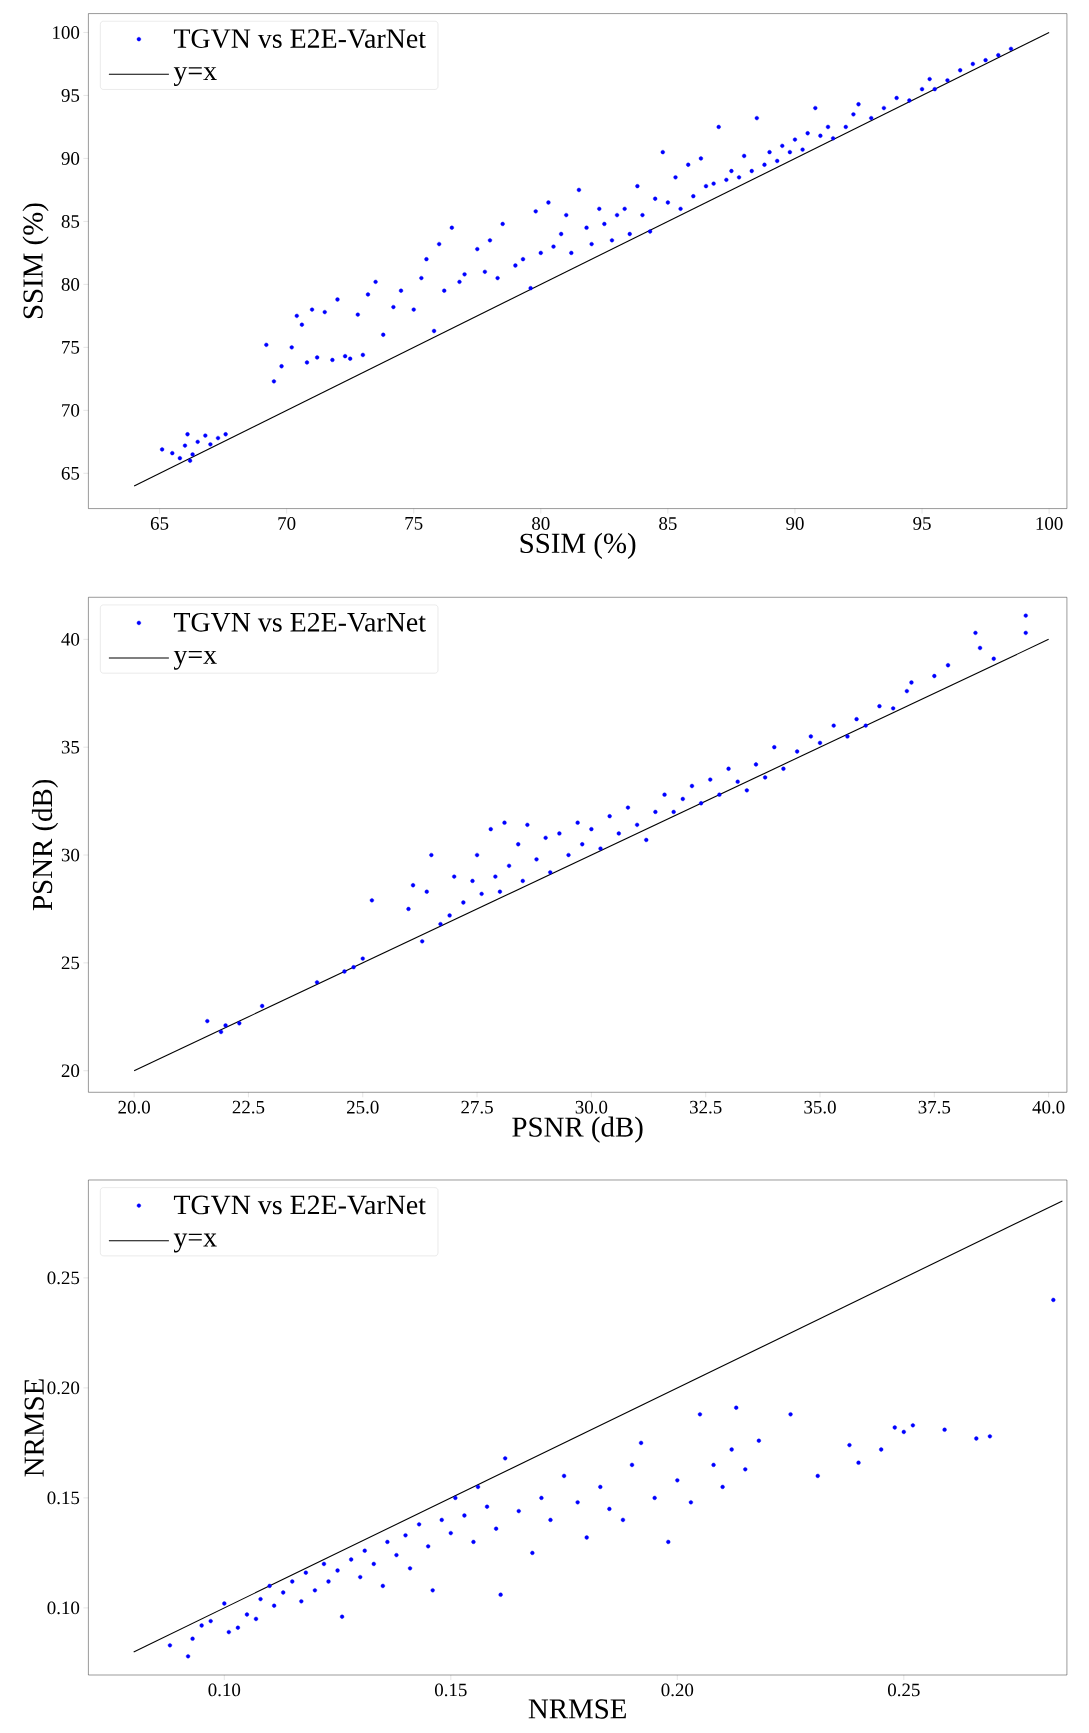  Describe the element at coordinates (70, 855) in the screenshot. I see `y-tick-label: 30` at that location.